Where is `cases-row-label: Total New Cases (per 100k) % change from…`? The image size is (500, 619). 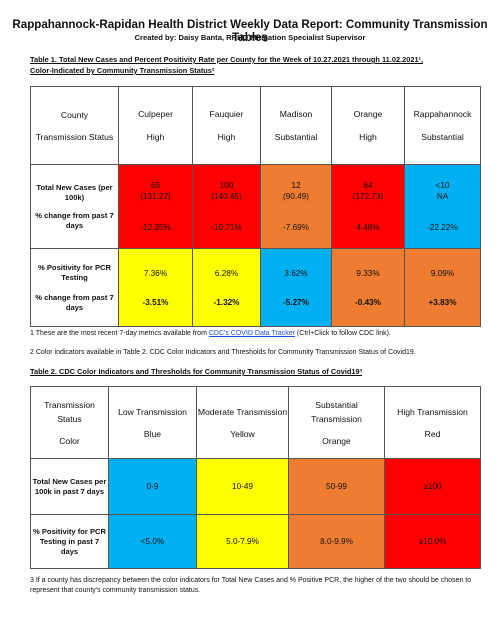
cases-row-label: Total New Cases (per 100k) % change from… is located at coordinates (74, 206).